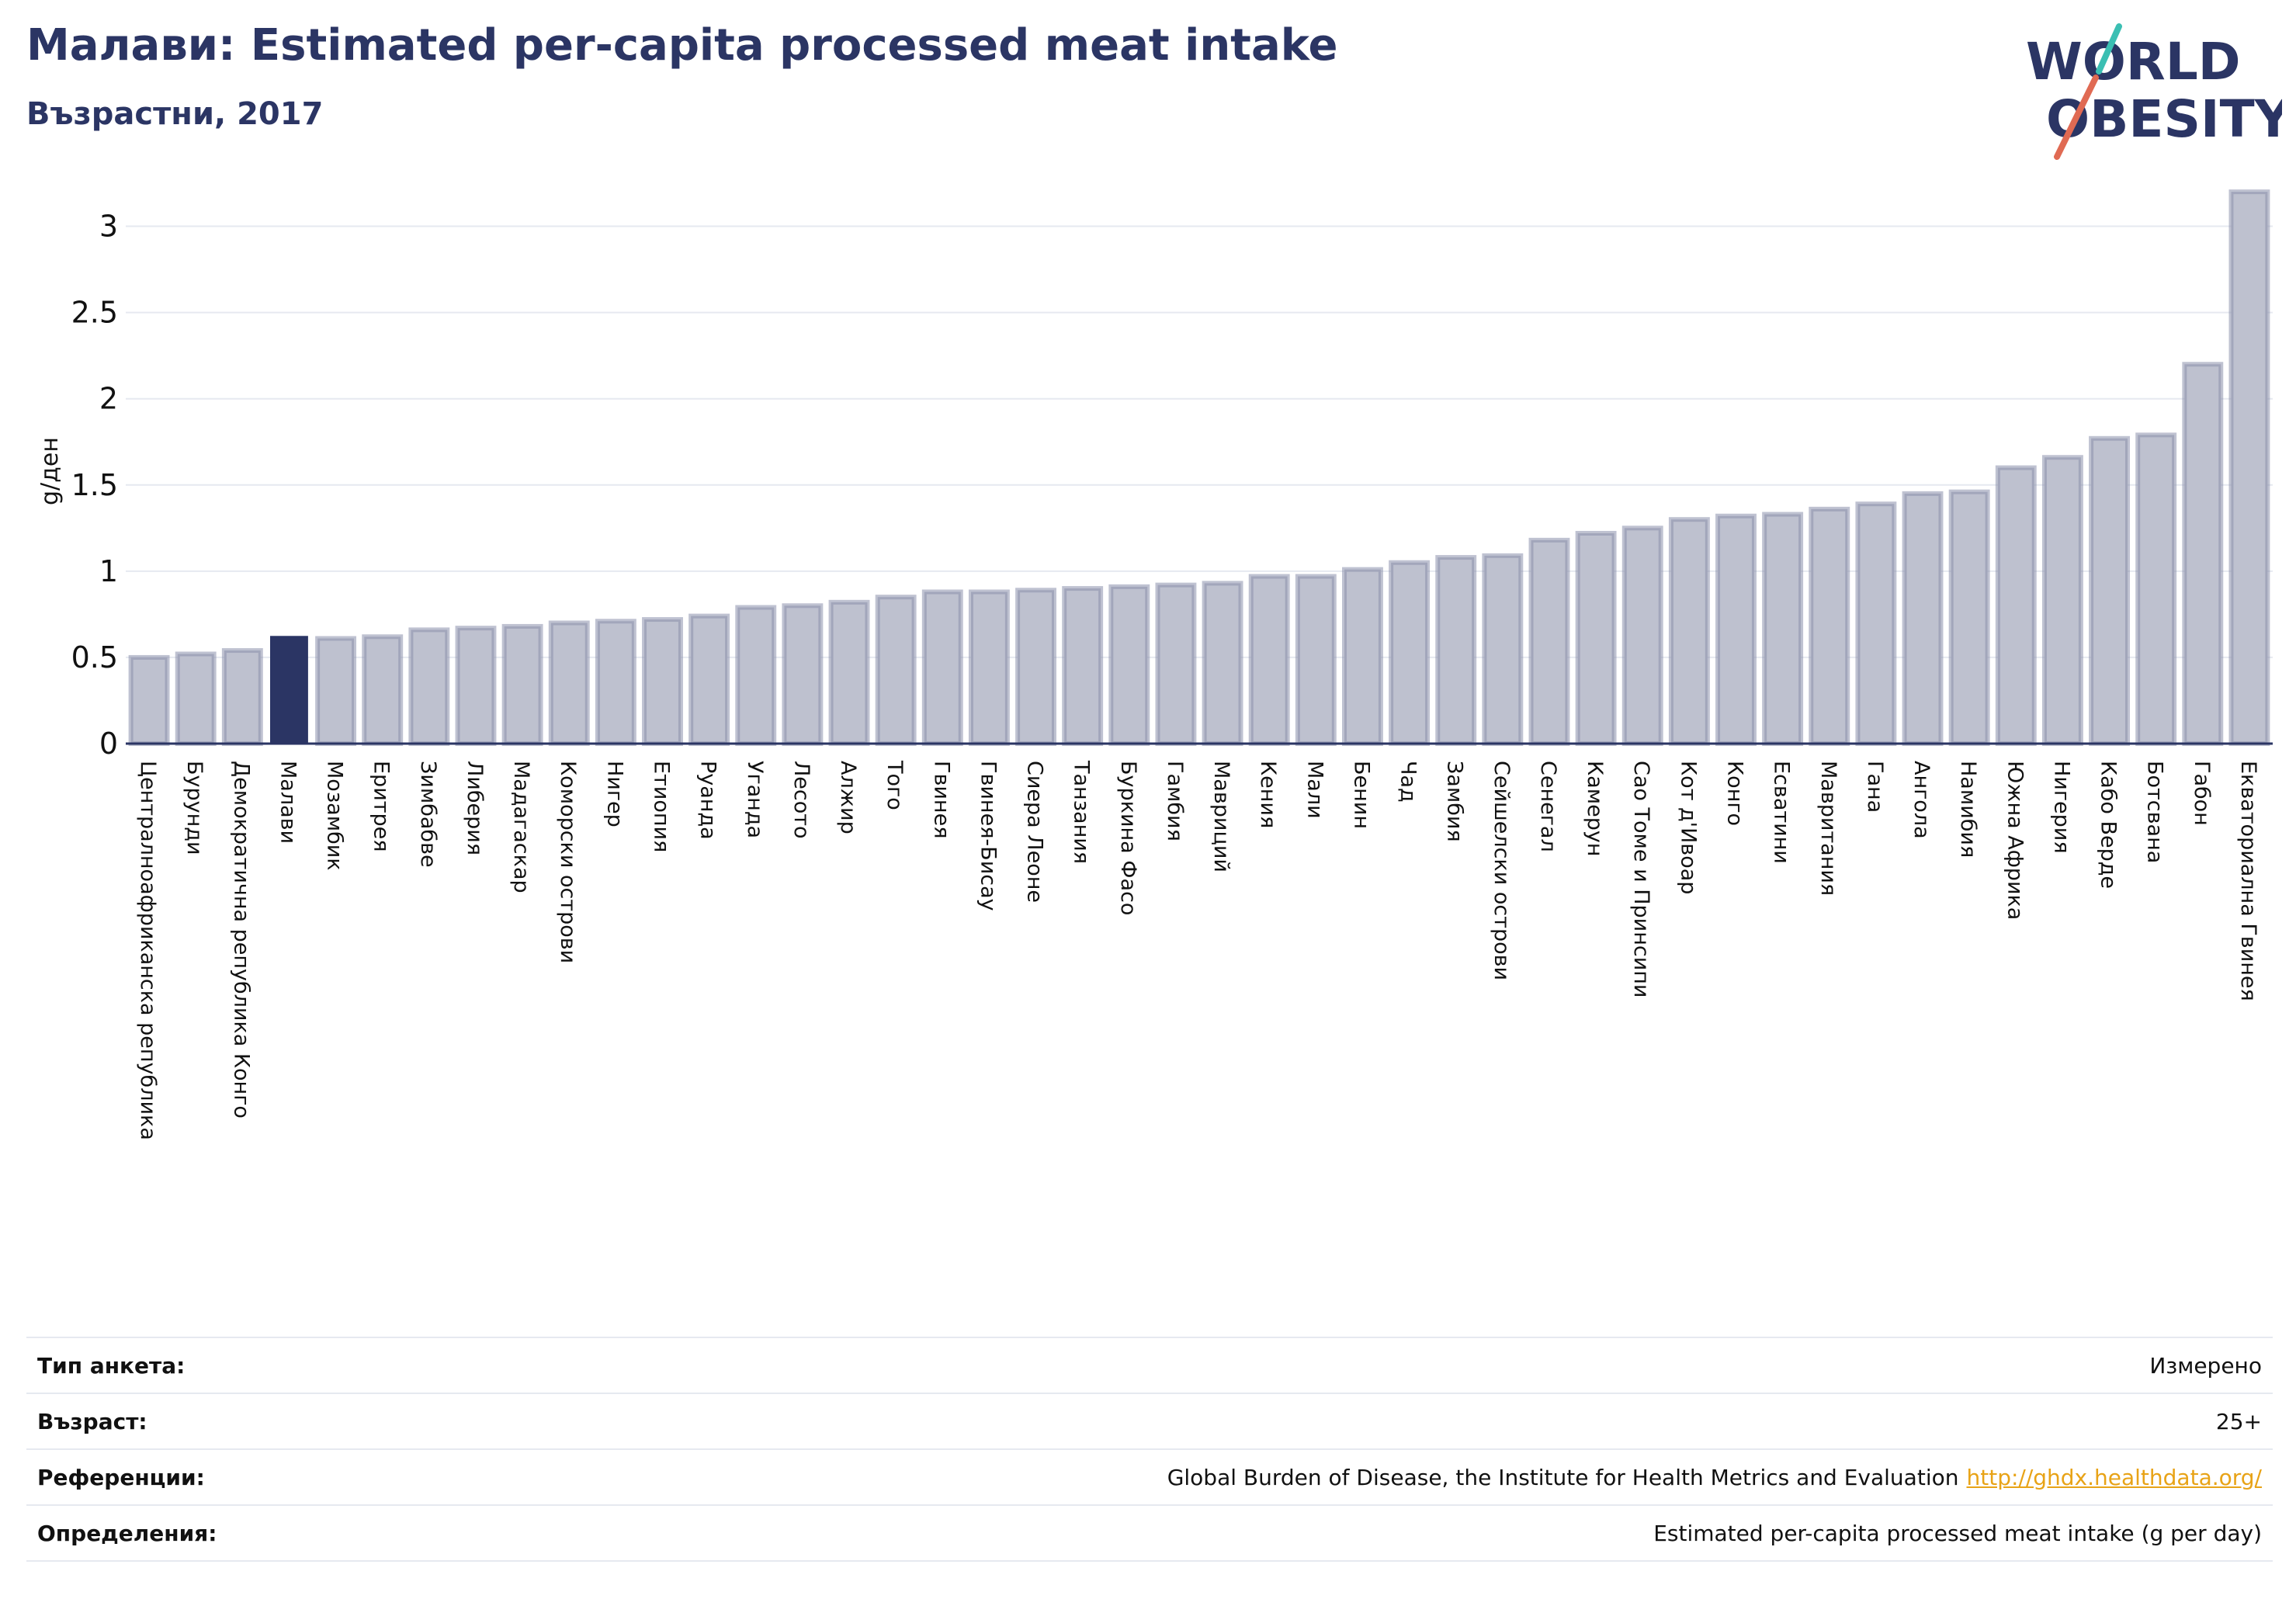  I want to click on reference-link: http://ghdx.healthdata.org/, so click(2114, 1477).